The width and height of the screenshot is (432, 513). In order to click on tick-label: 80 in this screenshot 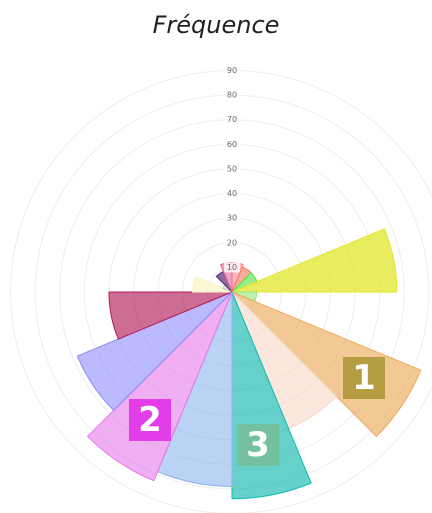, I will do `click(232, 95)`.